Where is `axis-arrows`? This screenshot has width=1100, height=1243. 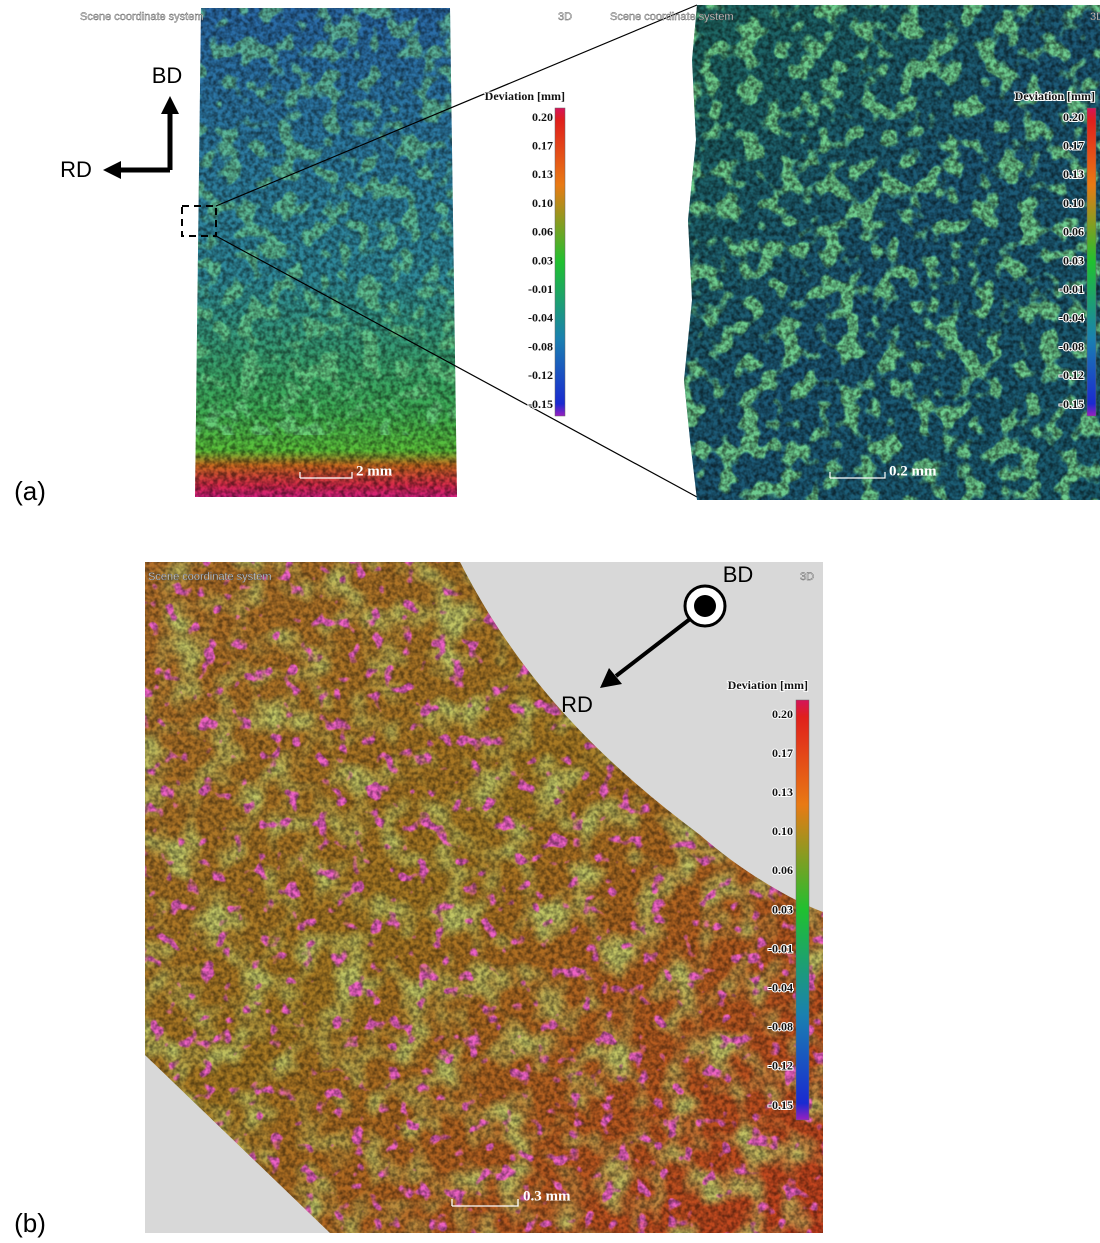
axis-arrows is located at coordinates (145, 140).